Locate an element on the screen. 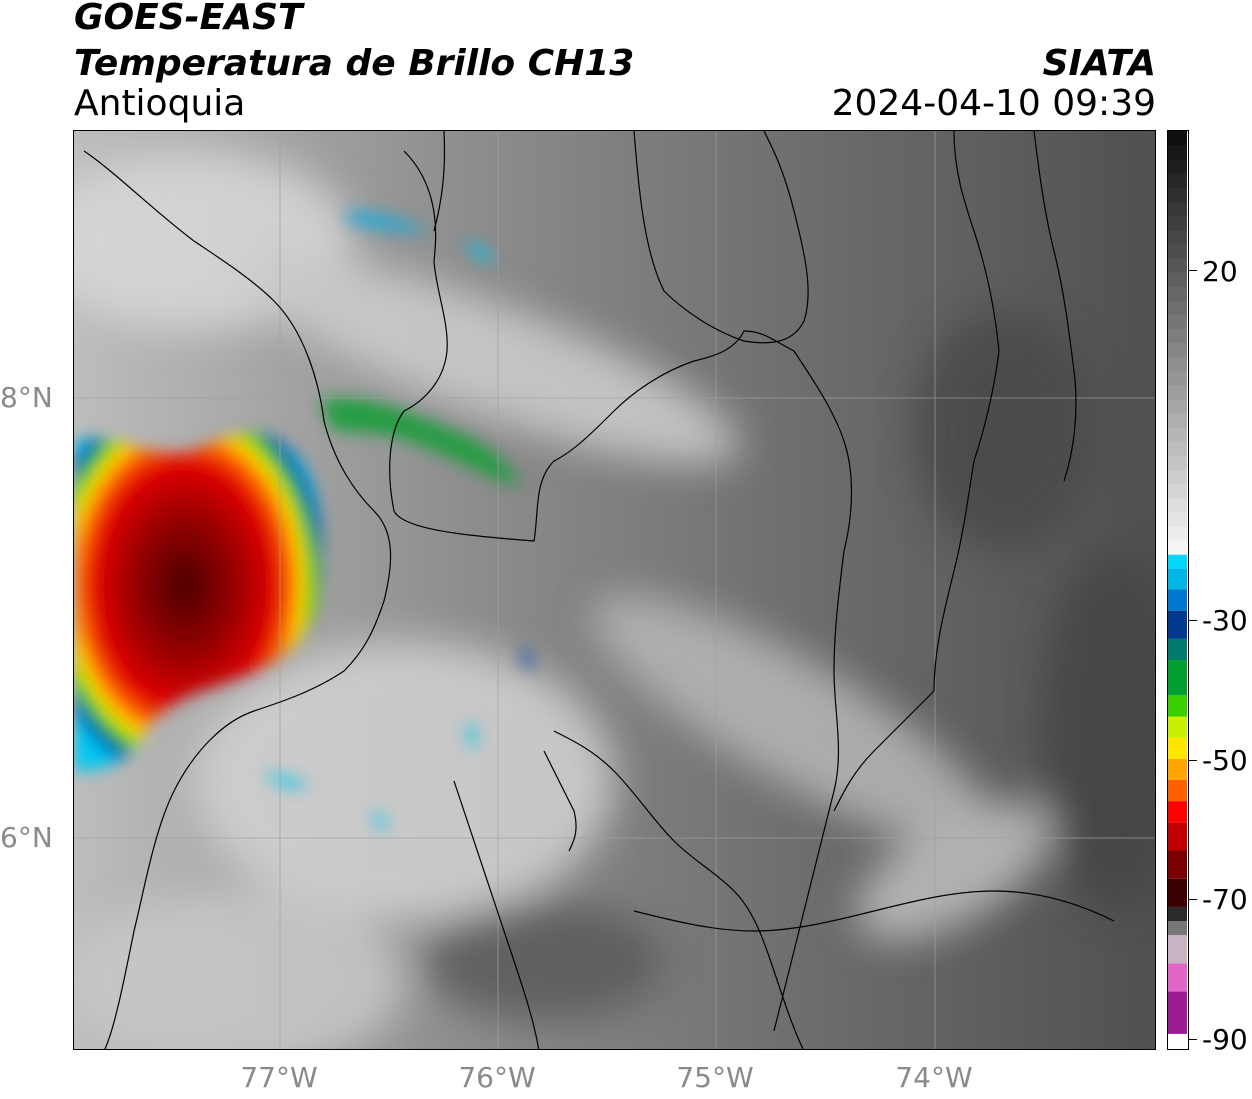  lat-label-8n: 8°N is located at coordinates (26, 397).